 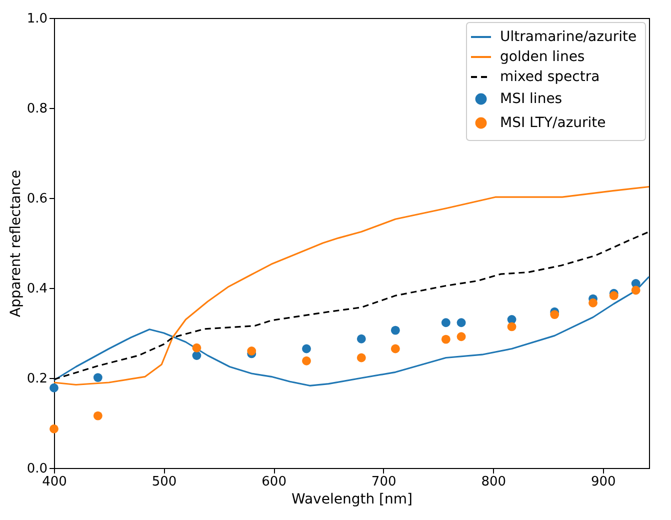 I want to click on x-axis-title: Wavelength [nm], so click(x=352, y=500).